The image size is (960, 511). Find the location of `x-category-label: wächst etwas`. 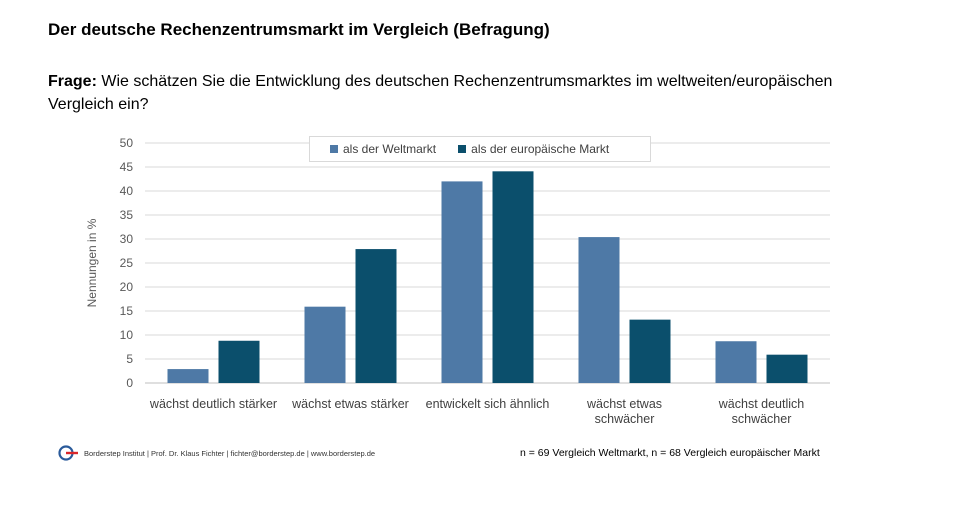

x-category-label: wächst etwas is located at coordinates (624, 404).